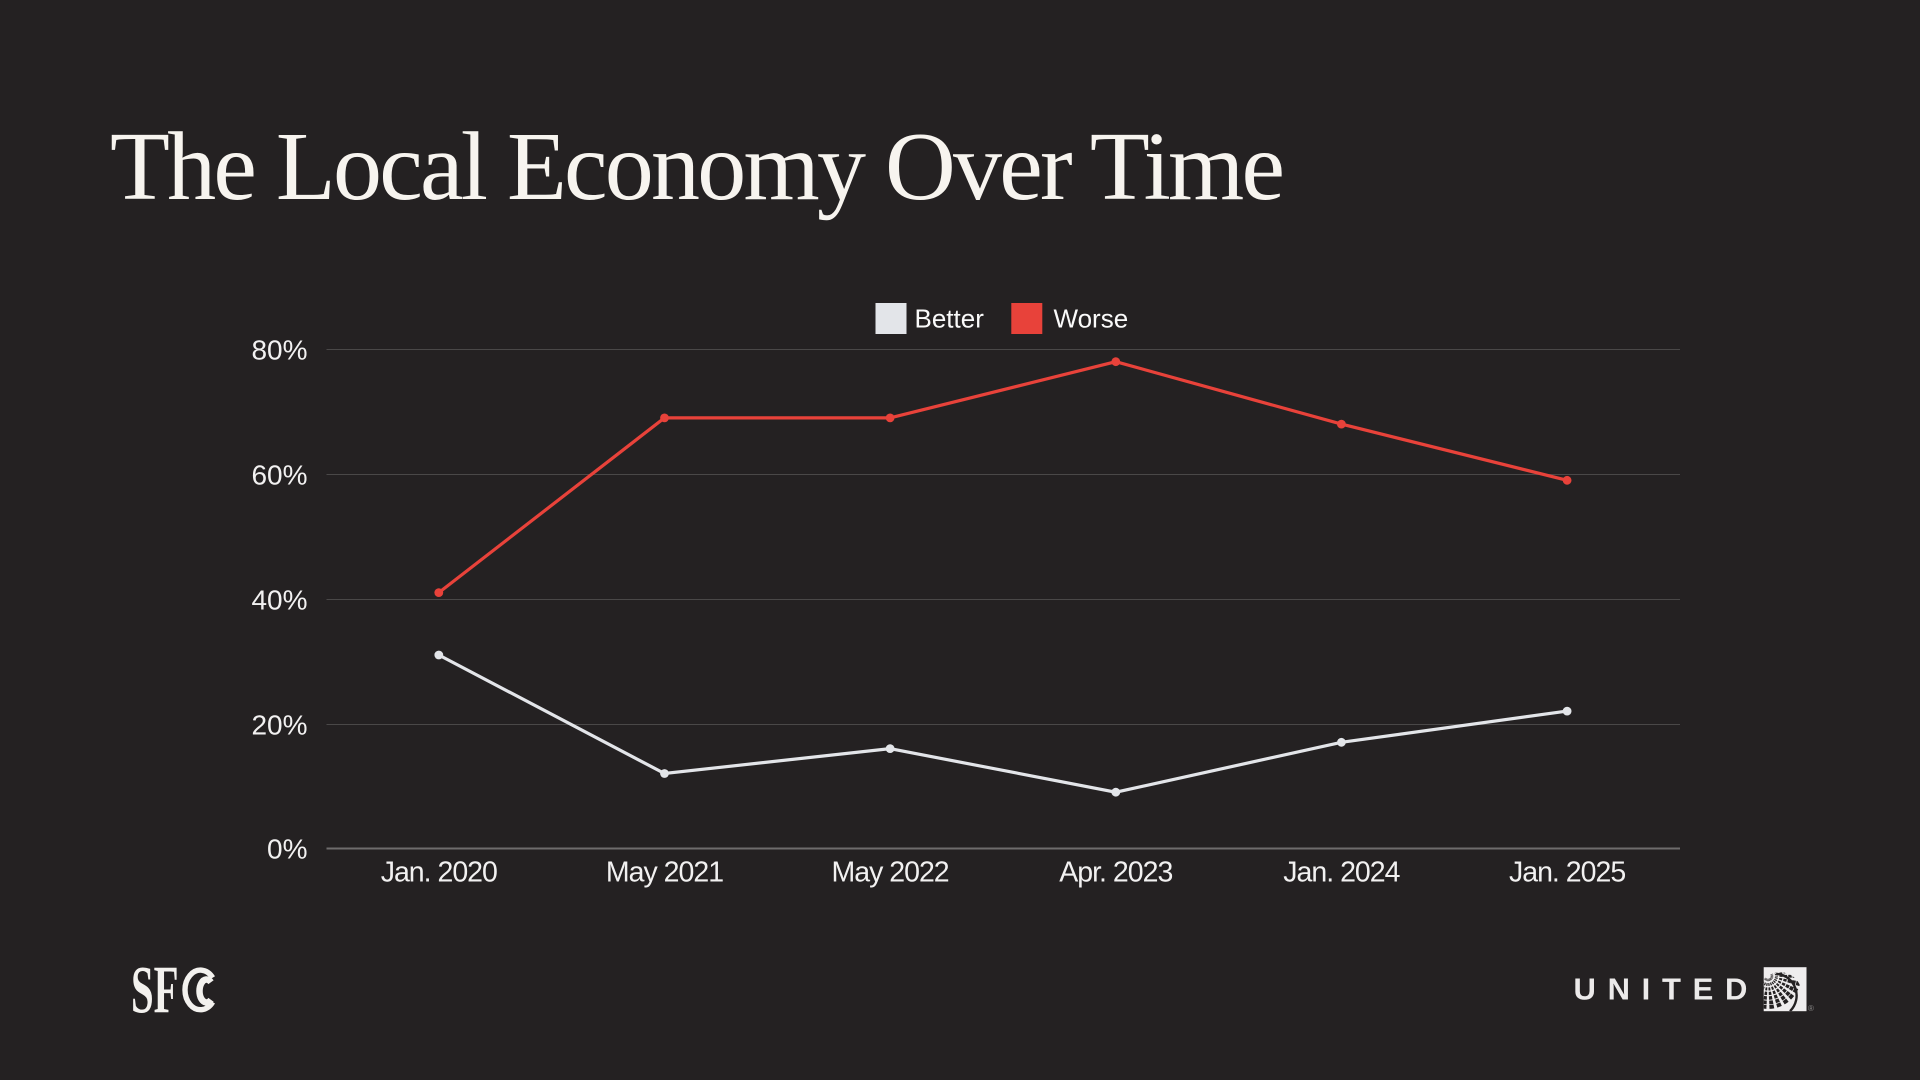 This screenshot has width=1920, height=1080. Describe the element at coordinates (1341, 873) in the screenshot. I see `svg-text: Jan. 2024` at that location.